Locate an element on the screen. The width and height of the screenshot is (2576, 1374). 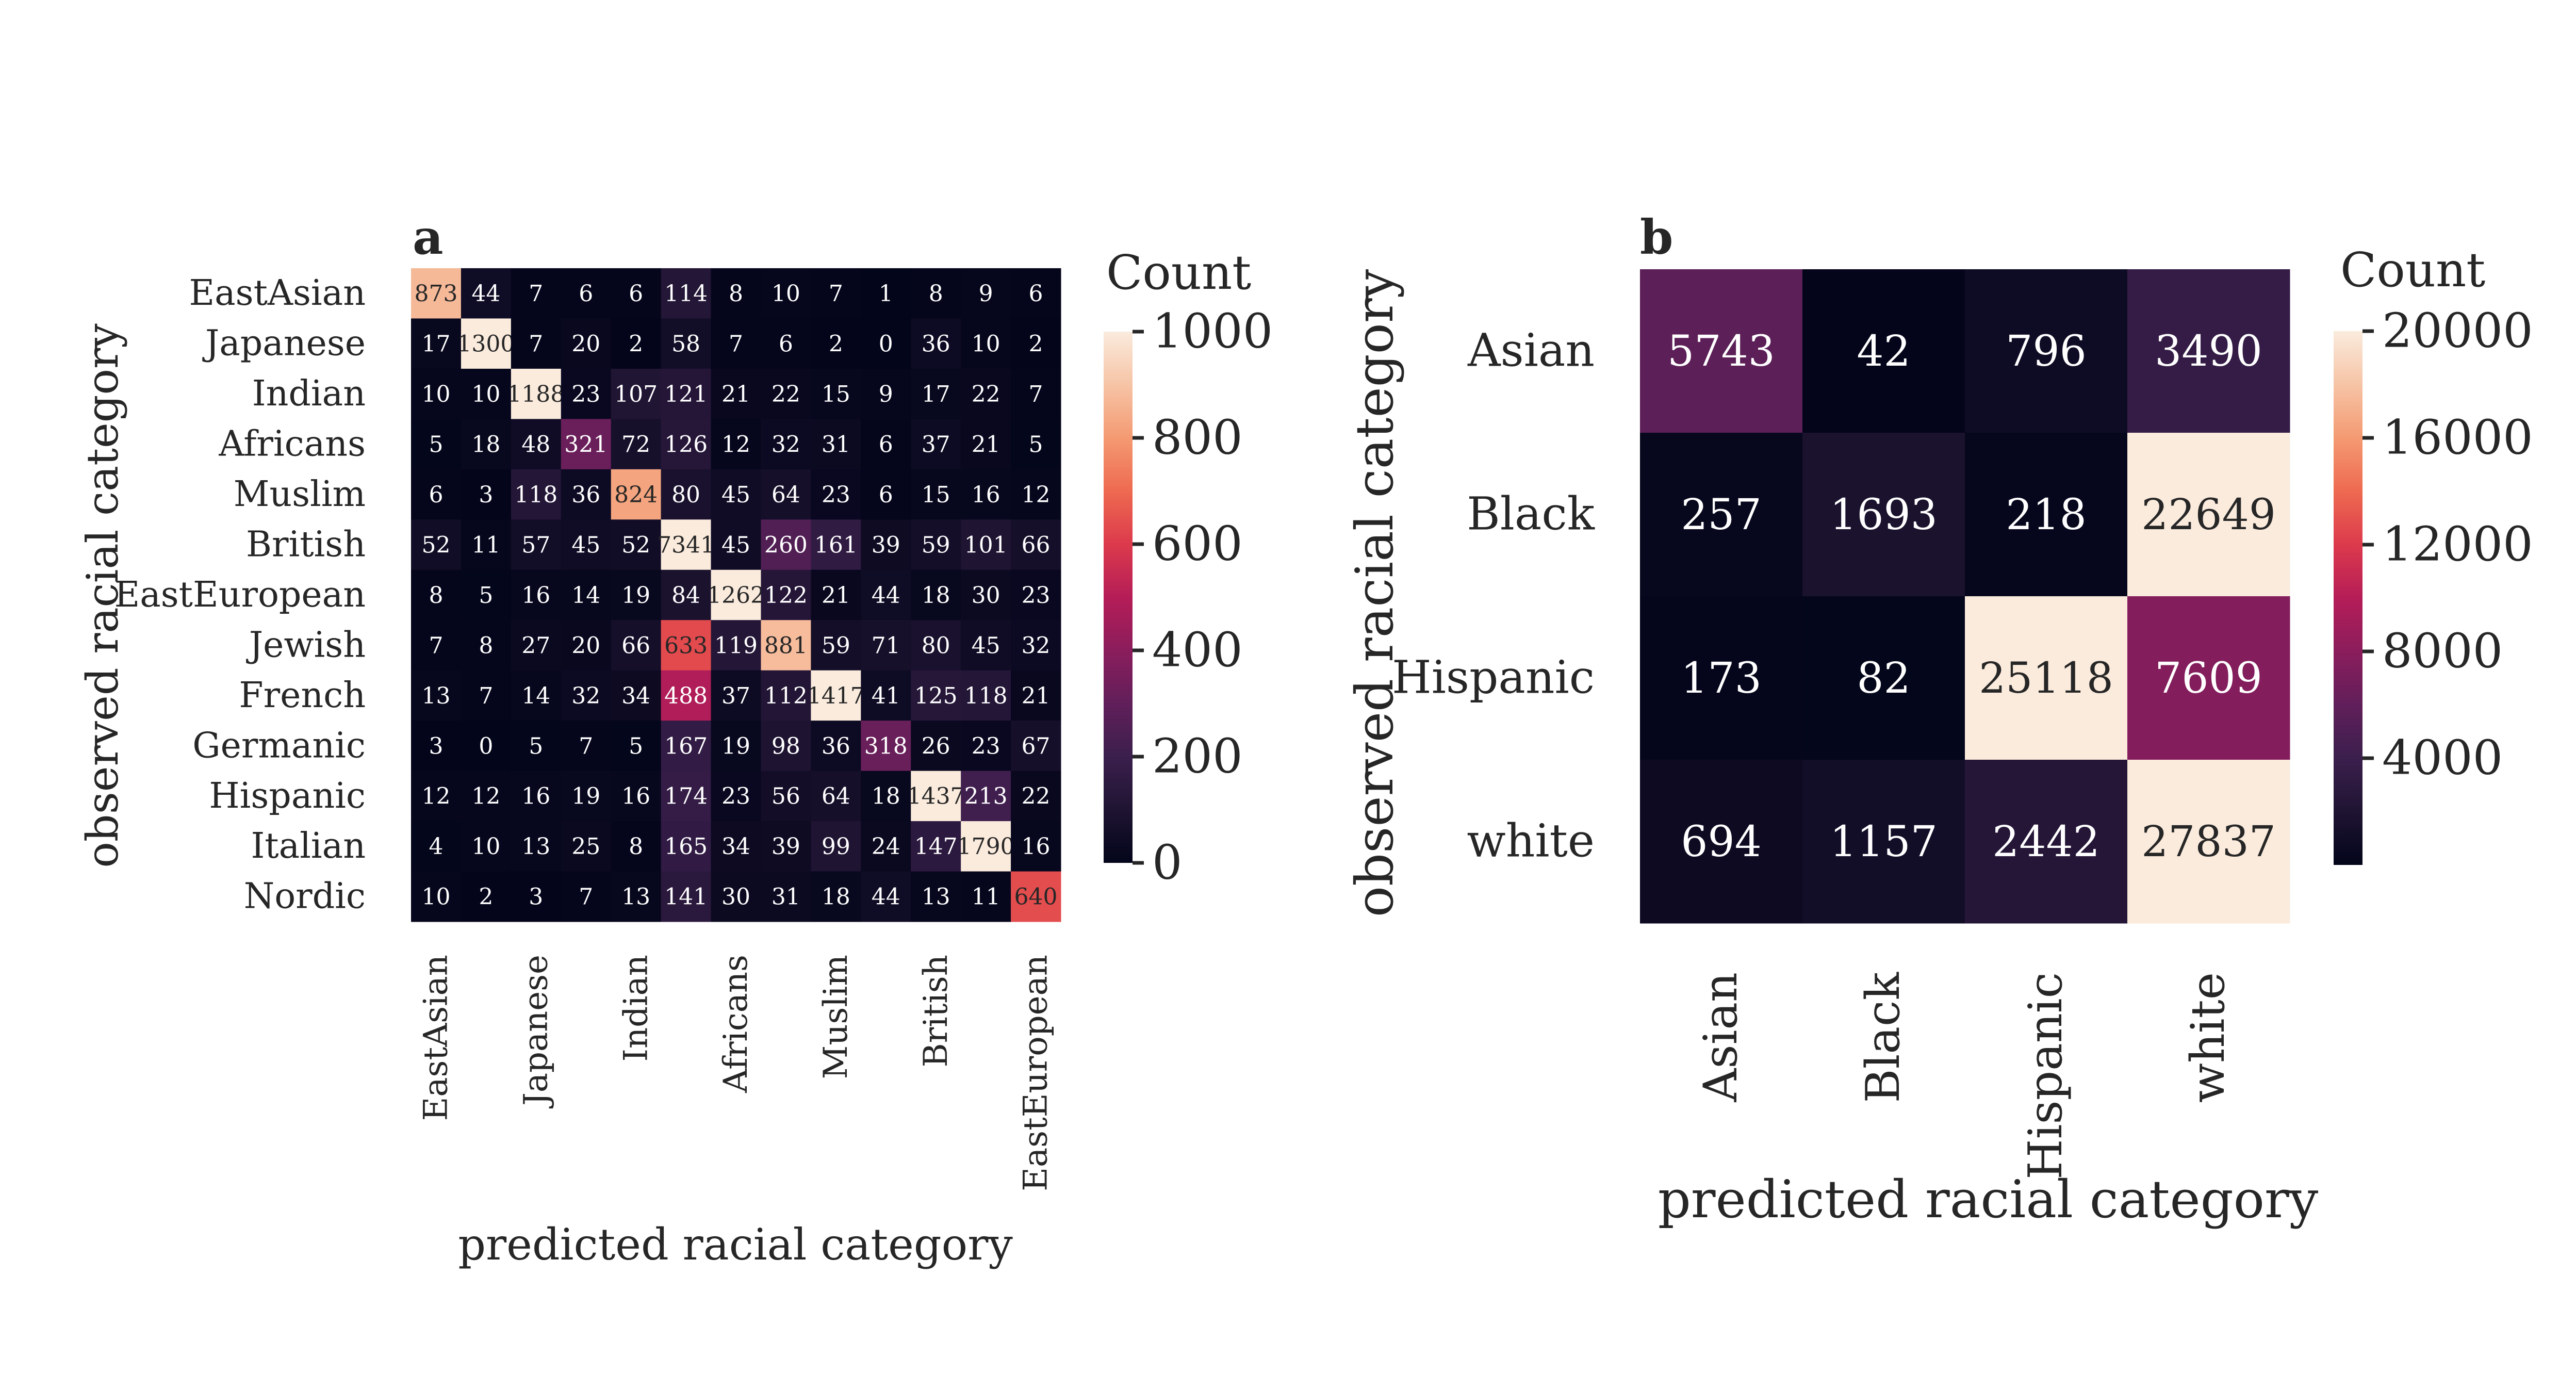
panel-b-label: b is located at coordinates (1656, 237).